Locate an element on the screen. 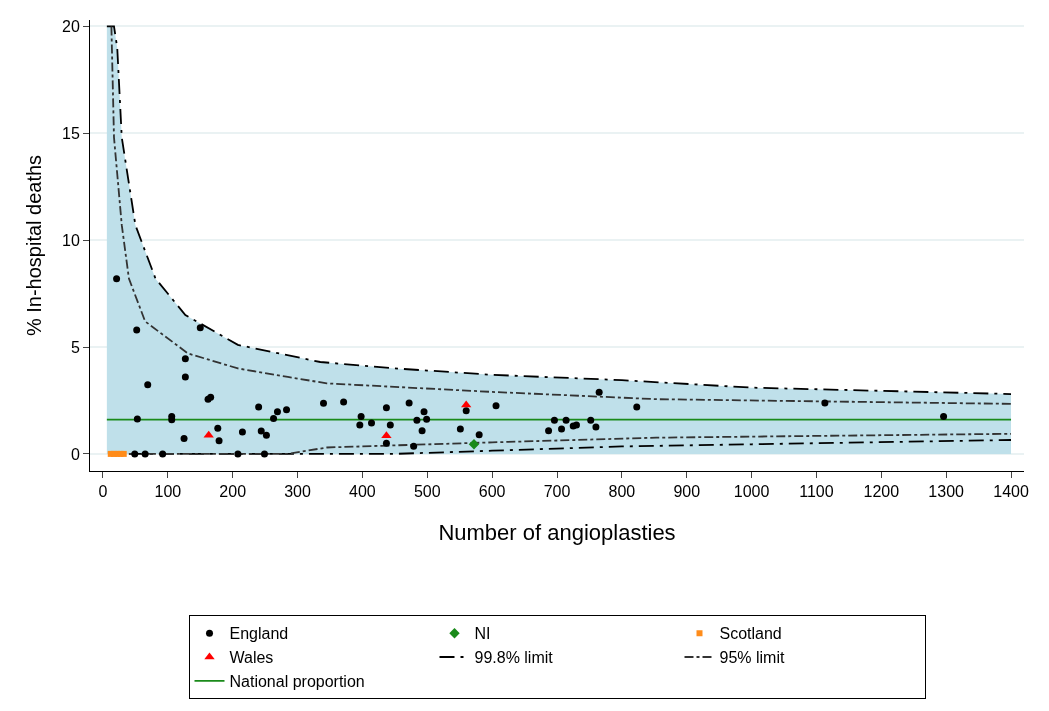  x-axis-title: Number of angioplasties is located at coordinates (557, 533).